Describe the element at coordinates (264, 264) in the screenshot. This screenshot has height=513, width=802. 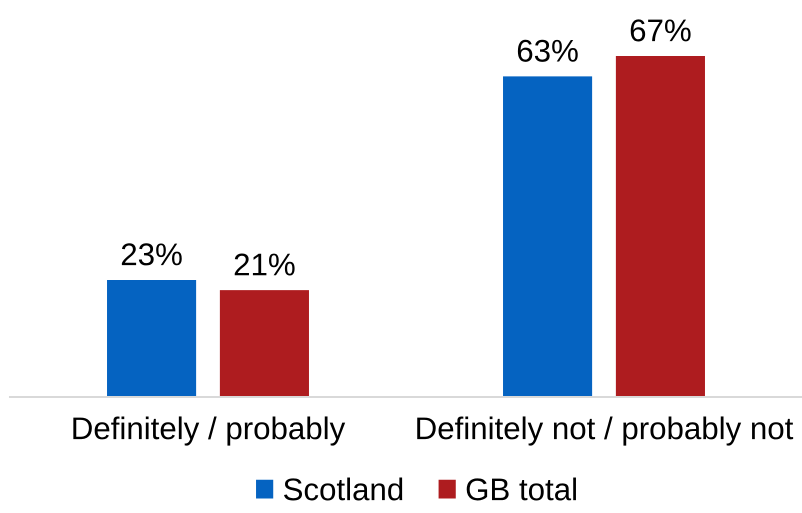
I see `data-label: 21%` at that location.